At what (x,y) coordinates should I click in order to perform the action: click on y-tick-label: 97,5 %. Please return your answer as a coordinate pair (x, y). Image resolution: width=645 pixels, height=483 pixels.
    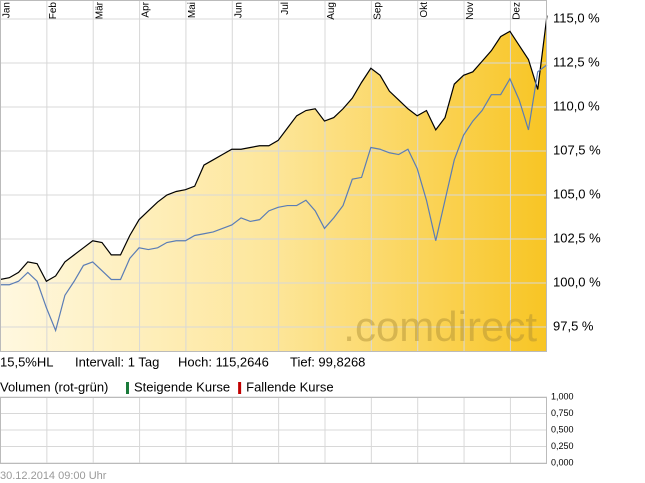
    Looking at the image, I should click on (573, 325).